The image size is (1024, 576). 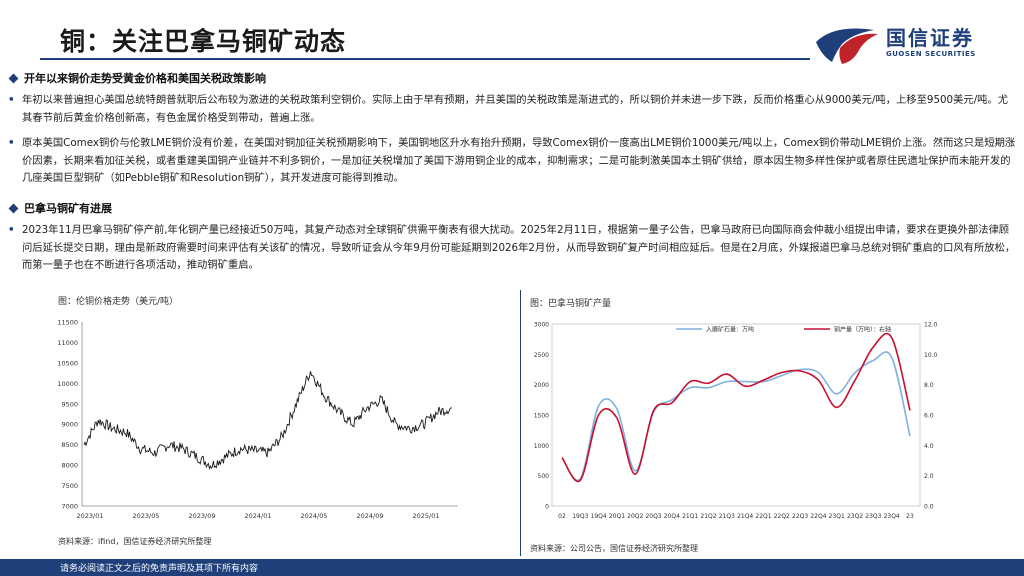 I want to click on x-tick-label: 02, so click(x=562, y=516).